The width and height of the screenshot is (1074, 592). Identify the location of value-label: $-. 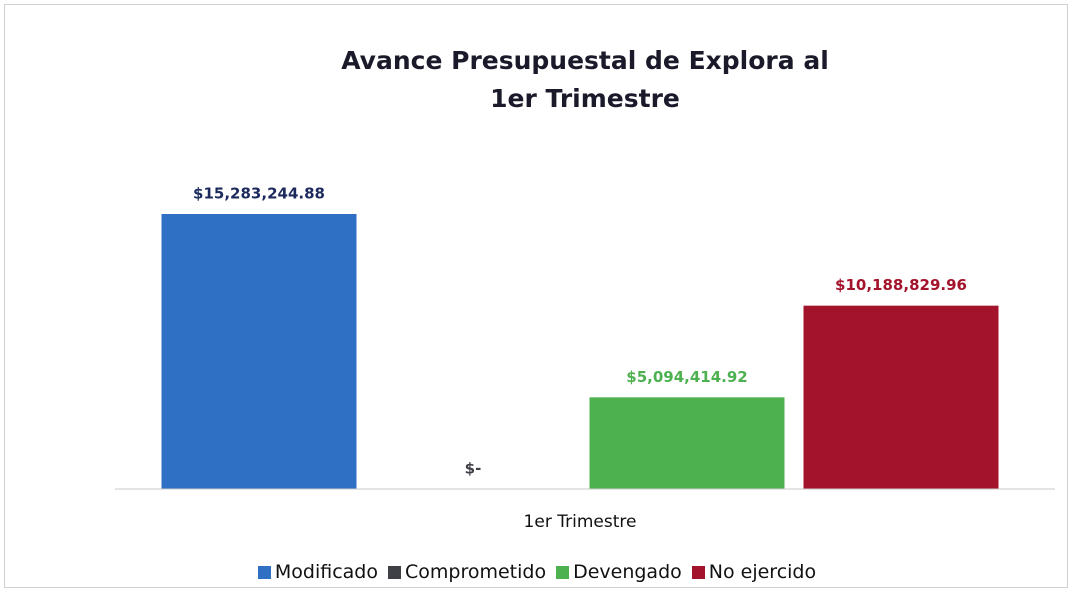
(473, 469).